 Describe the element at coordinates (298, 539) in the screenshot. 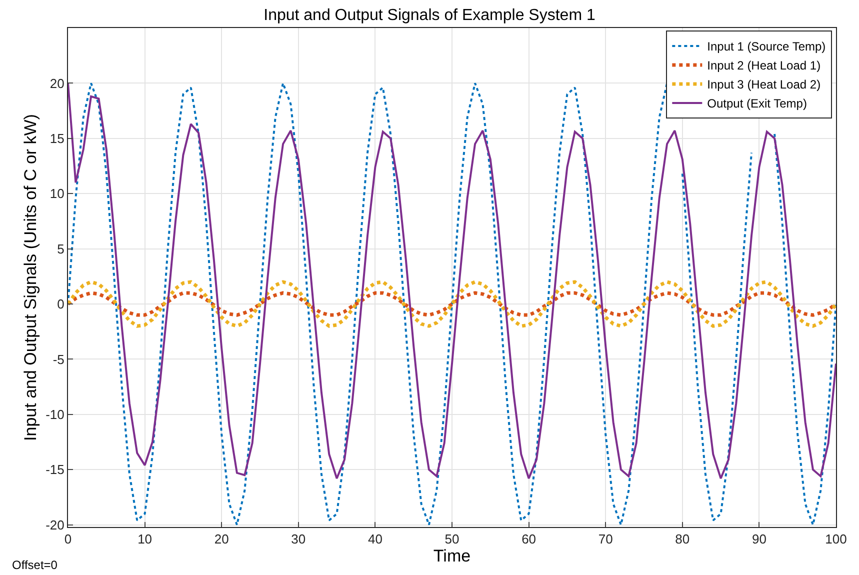

I see `x-tick-label: 30` at that location.